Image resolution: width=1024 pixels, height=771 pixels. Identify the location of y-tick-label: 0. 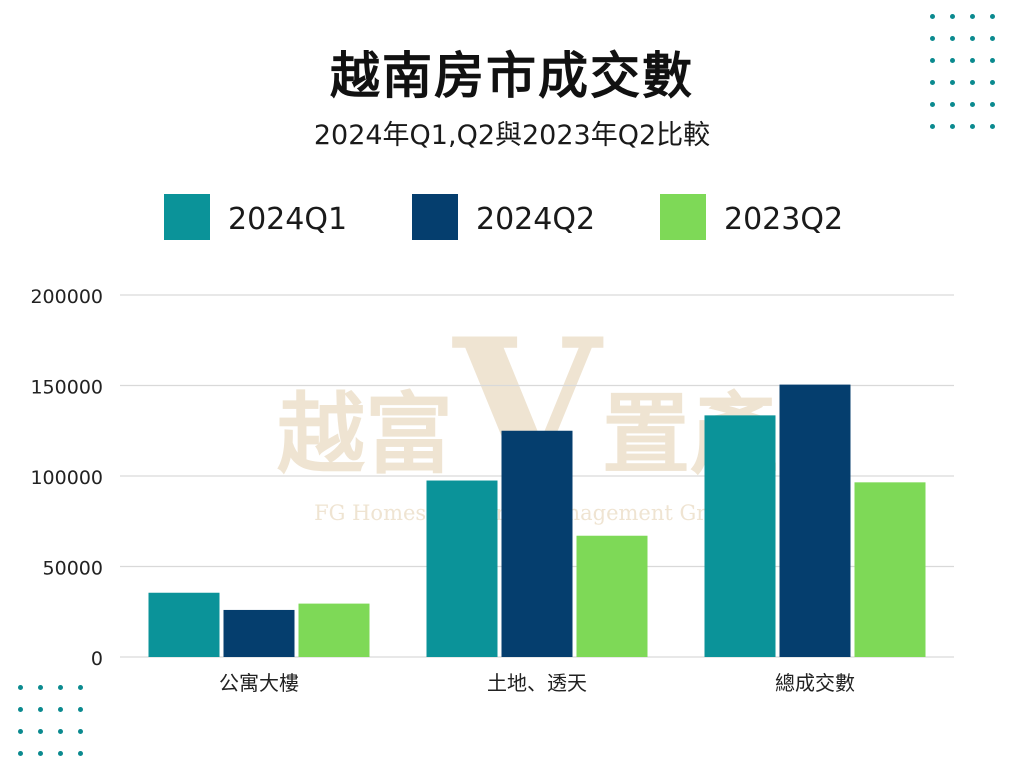
(97, 659).